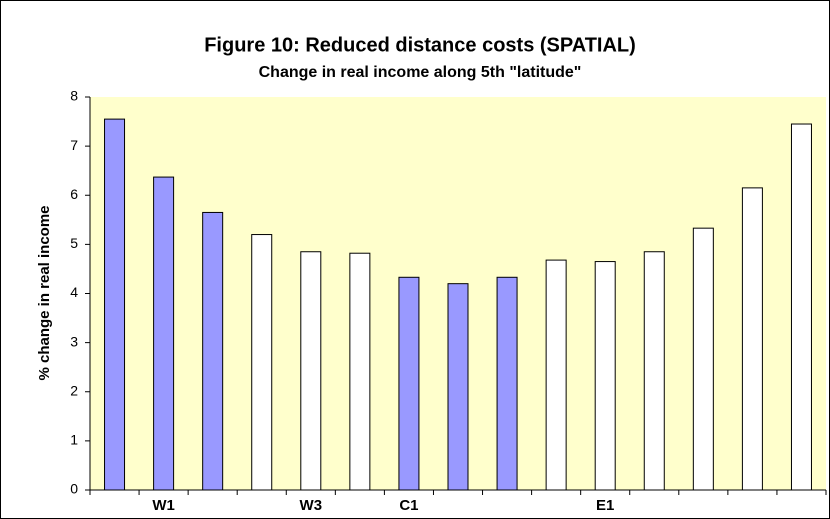 The height and width of the screenshot is (519, 830). Describe the element at coordinates (74, 440) in the screenshot. I see `y-tick-label: 1` at that location.